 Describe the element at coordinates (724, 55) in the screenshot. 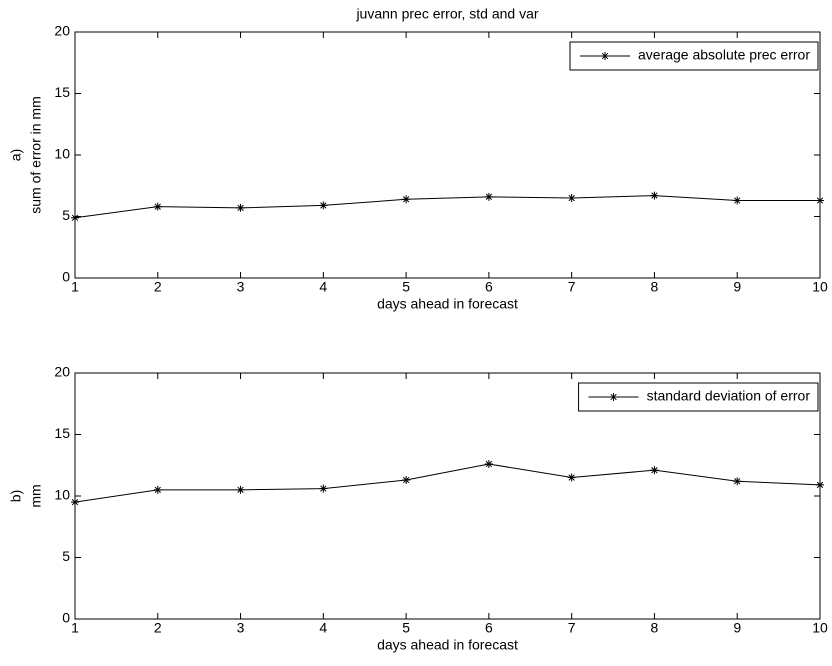

I see `legend-label: average absolute prec error` at that location.